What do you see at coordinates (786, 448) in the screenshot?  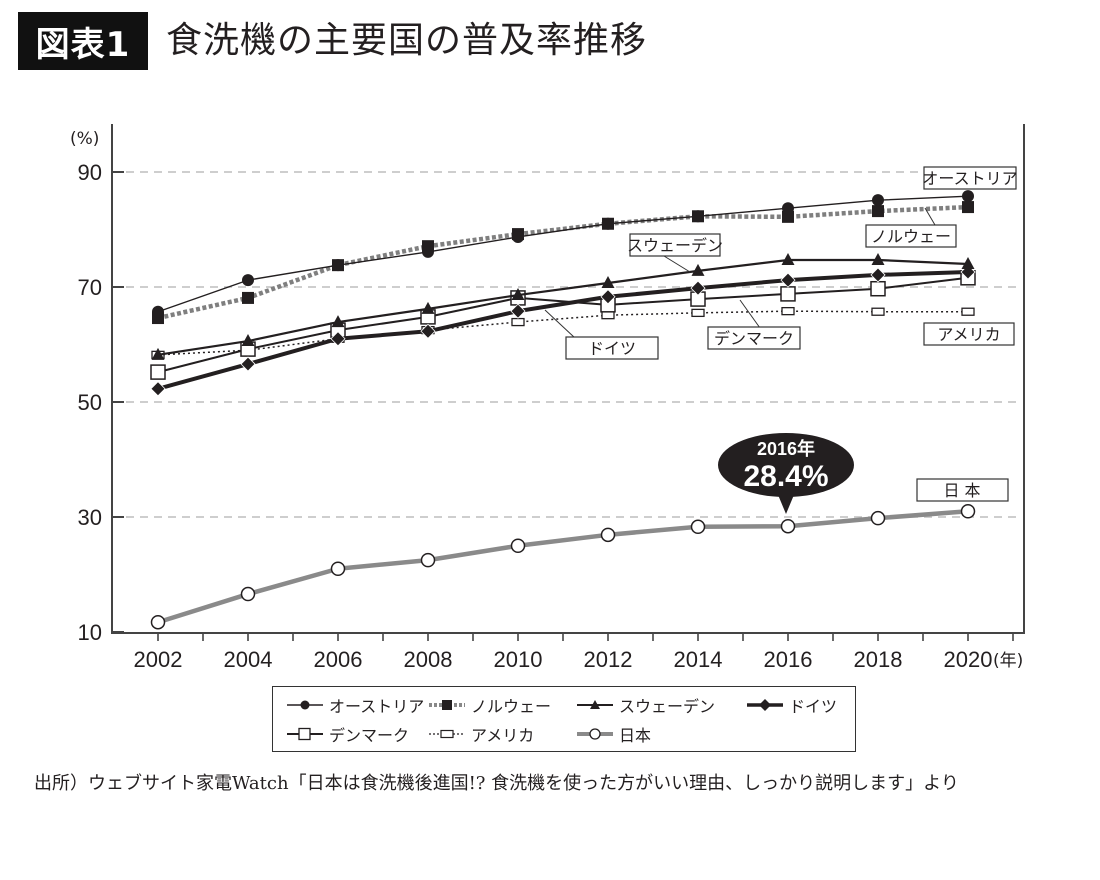 I see `callout-year: 2016年` at bounding box center [786, 448].